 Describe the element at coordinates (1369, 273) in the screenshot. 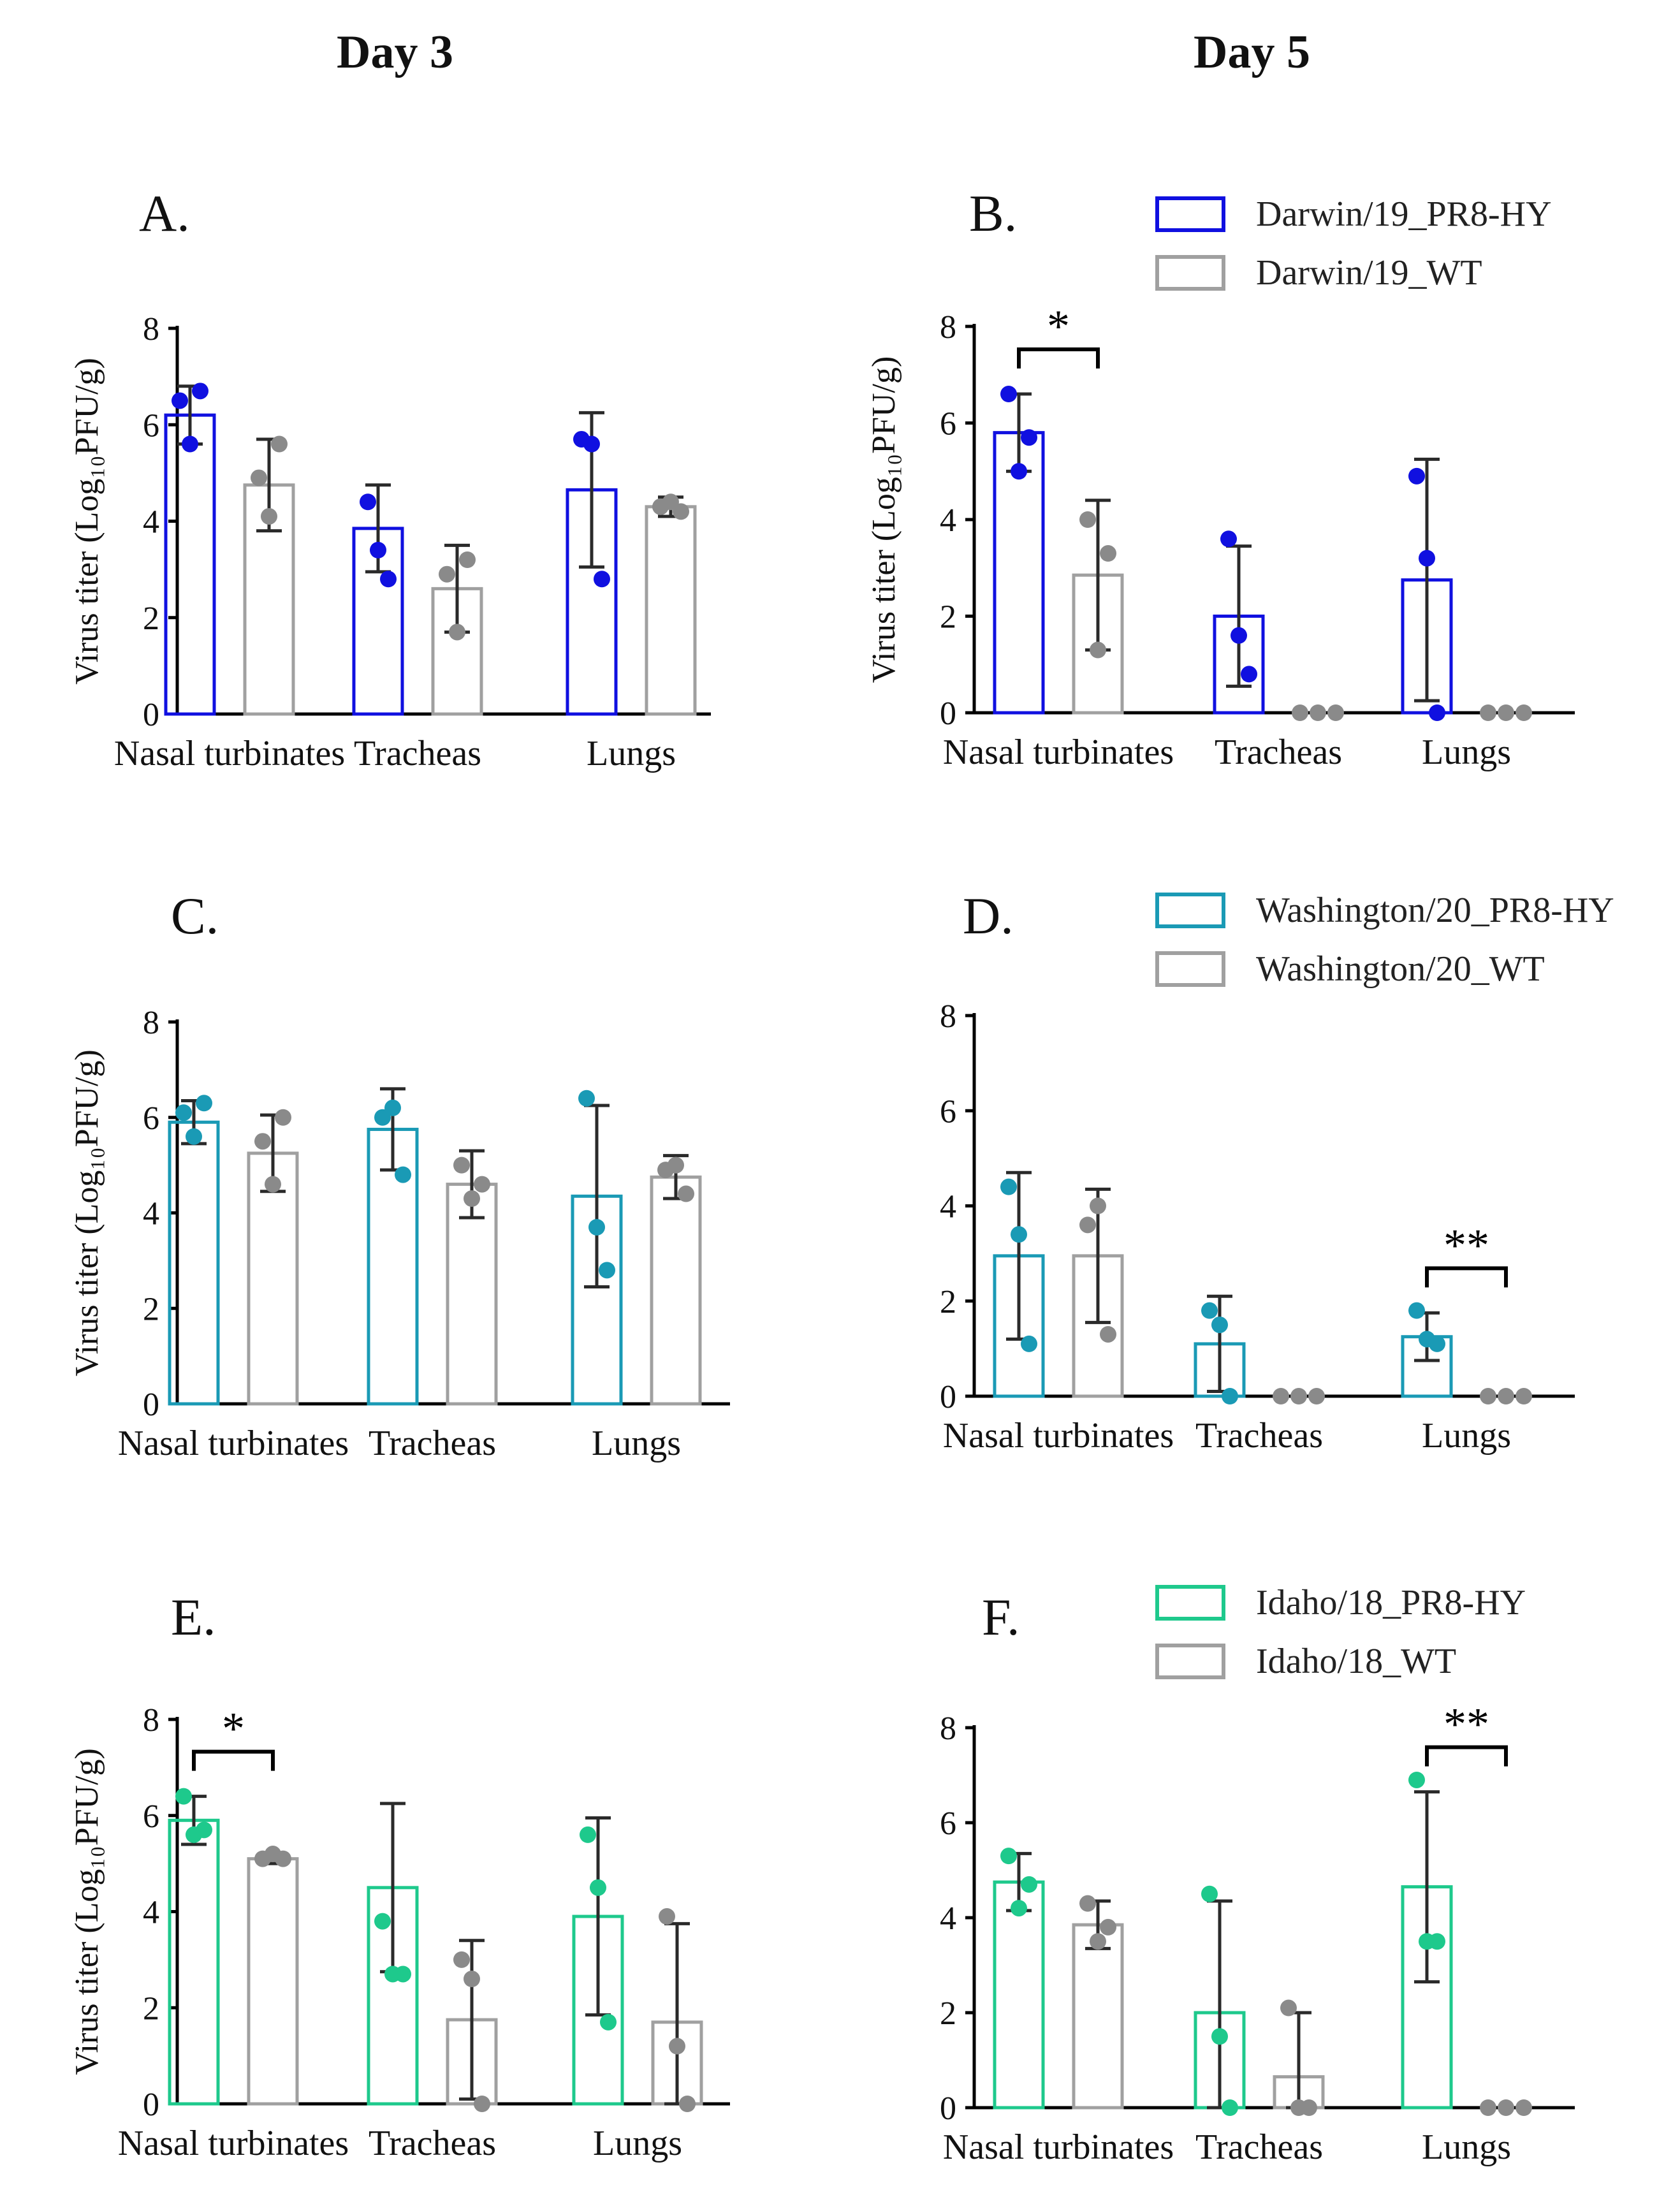

I see `legend-label-wt: Darwin/19_WT` at that location.